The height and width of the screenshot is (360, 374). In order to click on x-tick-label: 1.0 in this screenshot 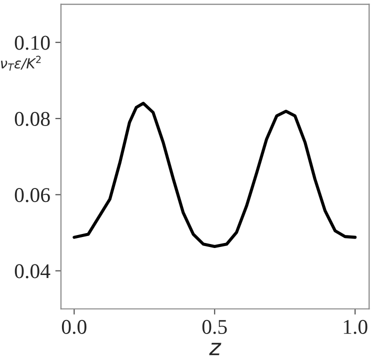, I will do `click(356, 327)`.